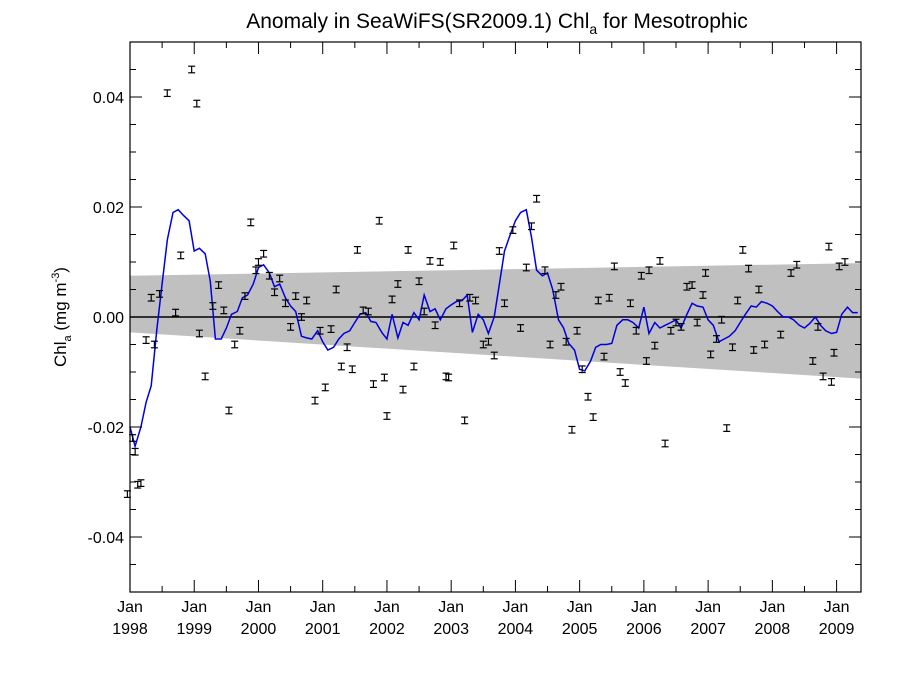 Image resolution: width=900 pixels, height=675 pixels. Describe the element at coordinates (108, 208) in the screenshot. I see `y-tick-label: 0.02` at that location.